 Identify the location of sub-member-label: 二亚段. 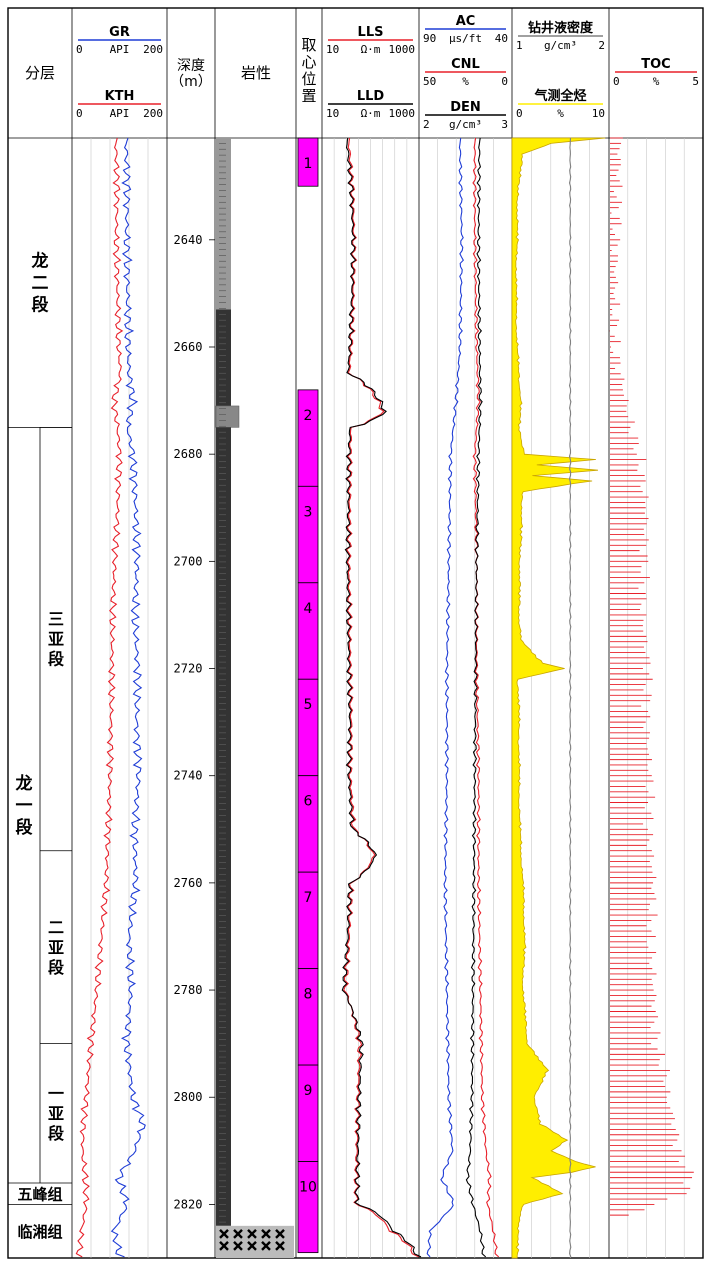
(56, 947).